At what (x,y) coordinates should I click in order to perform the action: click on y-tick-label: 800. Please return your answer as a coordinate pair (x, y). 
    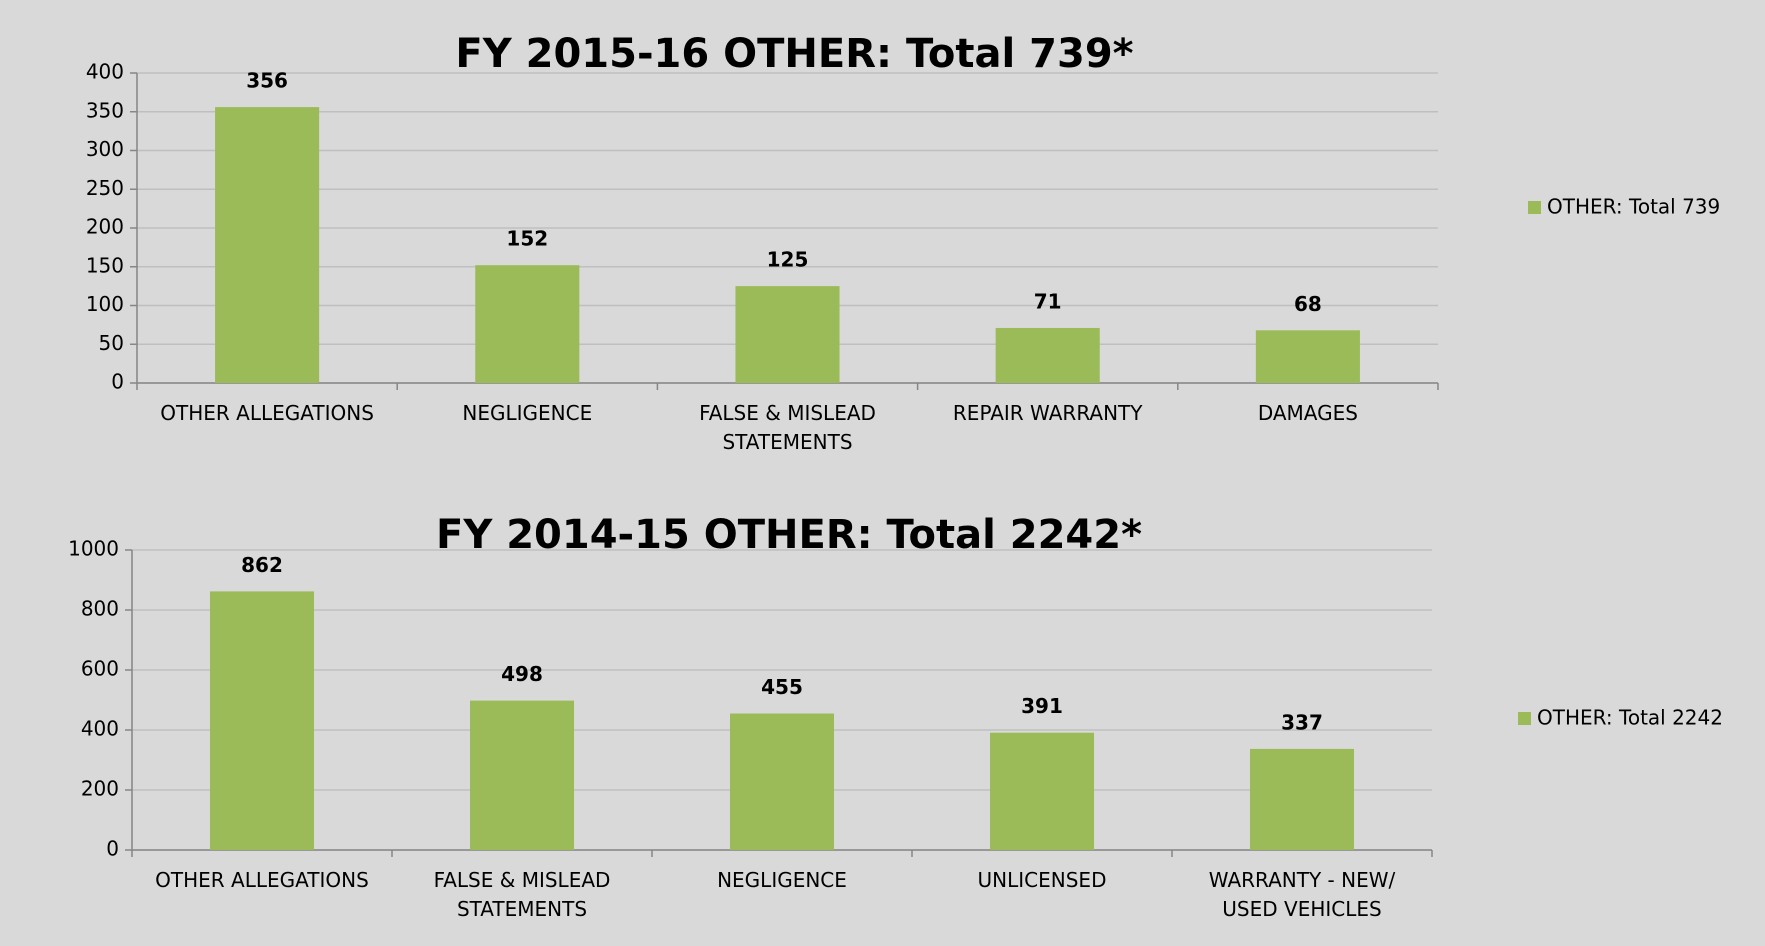
    Looking at the image, I should click on (100, 609).